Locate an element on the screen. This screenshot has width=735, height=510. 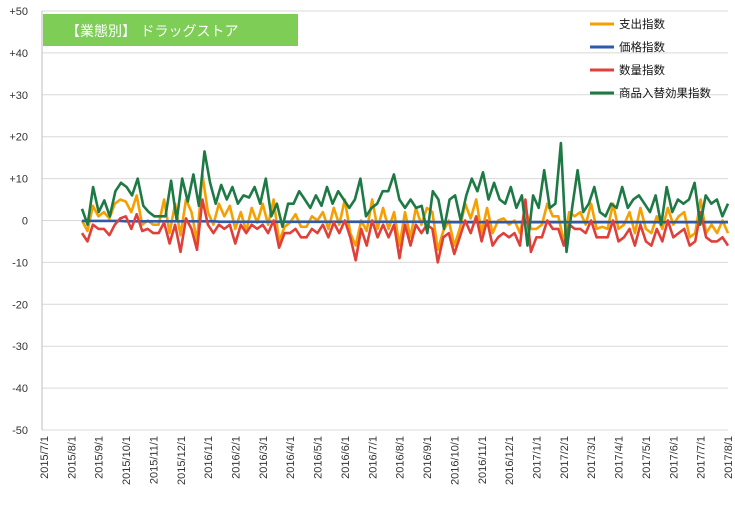
legend-label: 商品入替効果指数 is located at coordinates (665, 93).